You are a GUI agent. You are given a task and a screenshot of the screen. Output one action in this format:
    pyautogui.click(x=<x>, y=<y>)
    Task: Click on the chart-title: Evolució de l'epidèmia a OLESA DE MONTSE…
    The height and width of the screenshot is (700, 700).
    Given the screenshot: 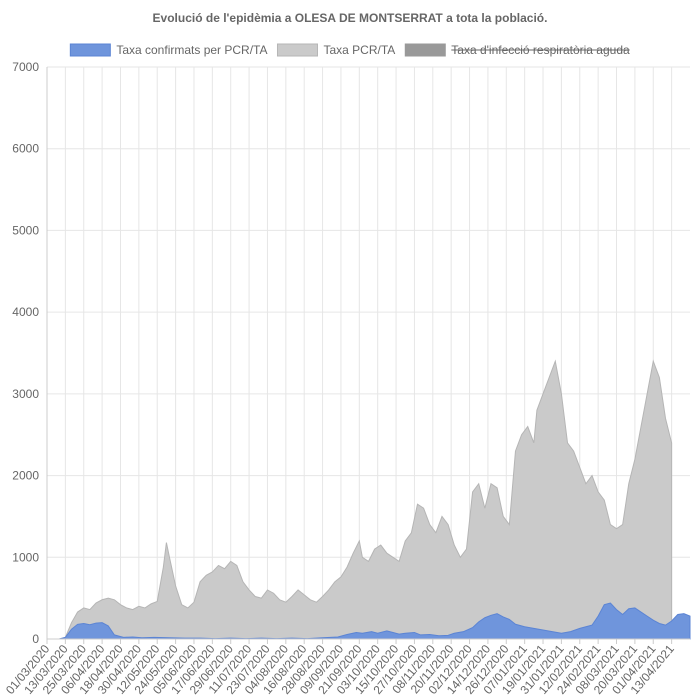 What is the action you would take?
    pyautogui.click(x=350, y=18)
    